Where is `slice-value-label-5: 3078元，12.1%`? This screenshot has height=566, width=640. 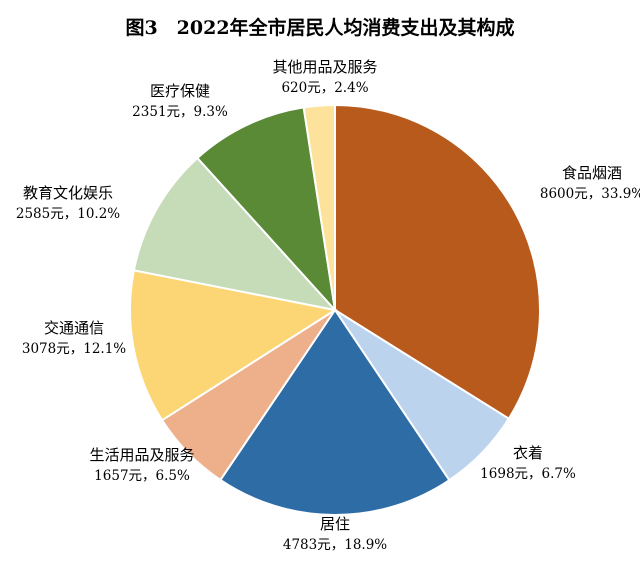
slice-value-label-5: 3078元，12.1% is located at coordinates (74, 349).